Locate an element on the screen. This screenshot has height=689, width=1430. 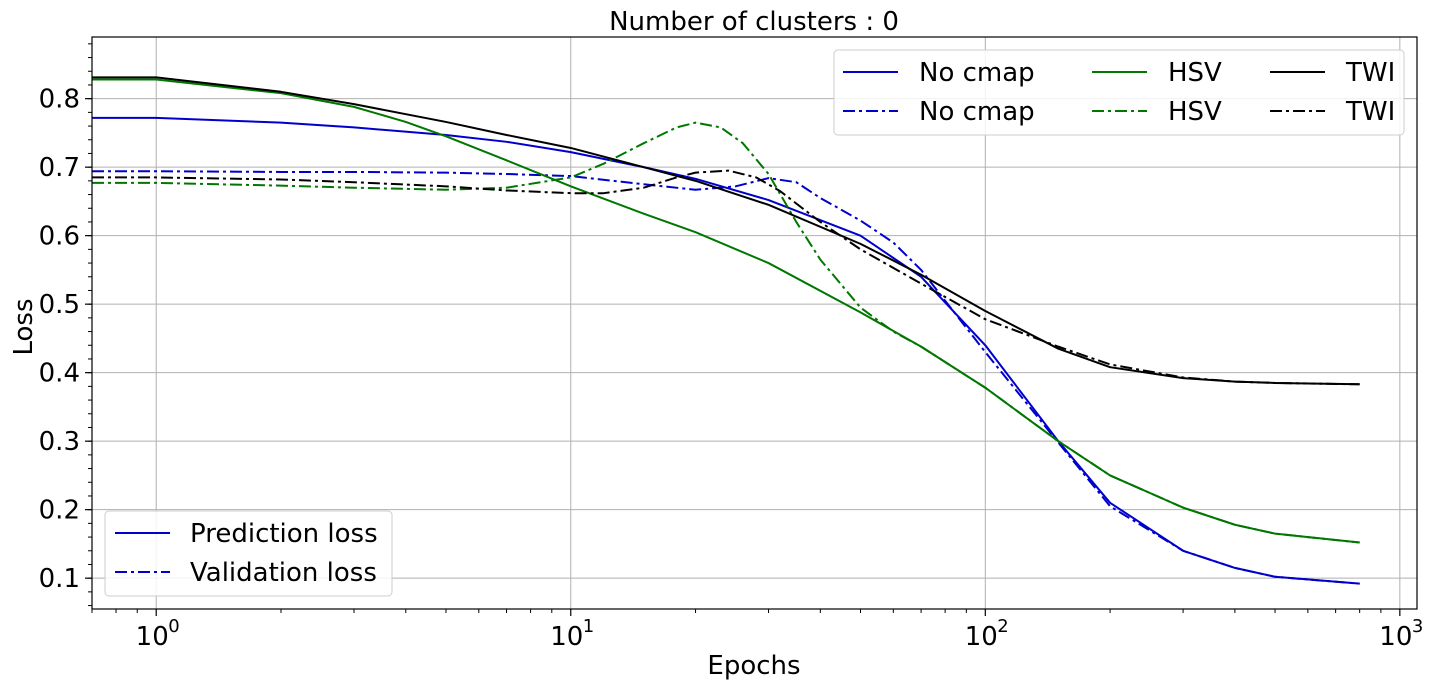
y-tick-label: 0.1 is located at coordinates (59, 579).